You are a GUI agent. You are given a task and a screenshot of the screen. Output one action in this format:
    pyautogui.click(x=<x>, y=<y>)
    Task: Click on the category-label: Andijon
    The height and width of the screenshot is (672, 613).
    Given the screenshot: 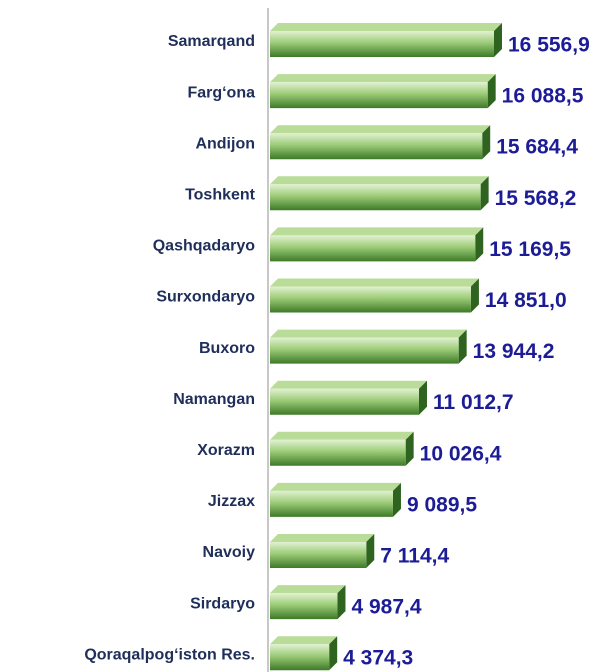 What is the action you would take?
    pyautogui.click(x=225, y=143)
    